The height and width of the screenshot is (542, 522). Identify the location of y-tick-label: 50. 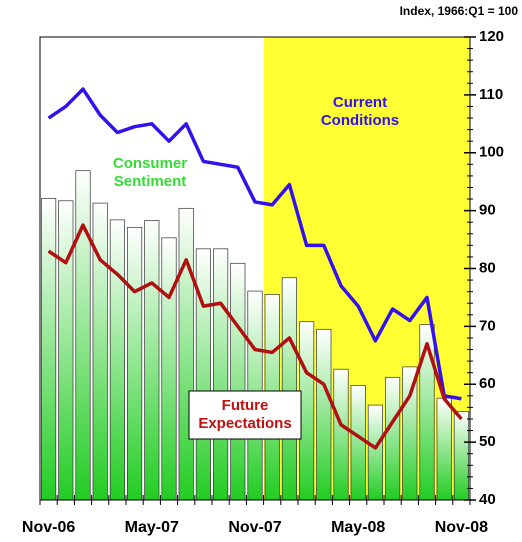
(487, 441).